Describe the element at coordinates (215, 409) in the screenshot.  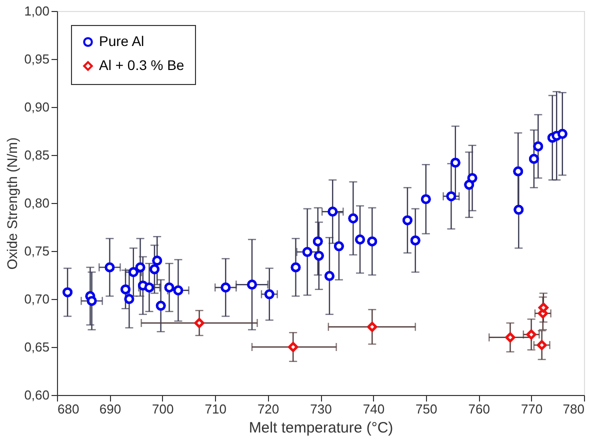
I see `x-tick-label: 710` at that location.